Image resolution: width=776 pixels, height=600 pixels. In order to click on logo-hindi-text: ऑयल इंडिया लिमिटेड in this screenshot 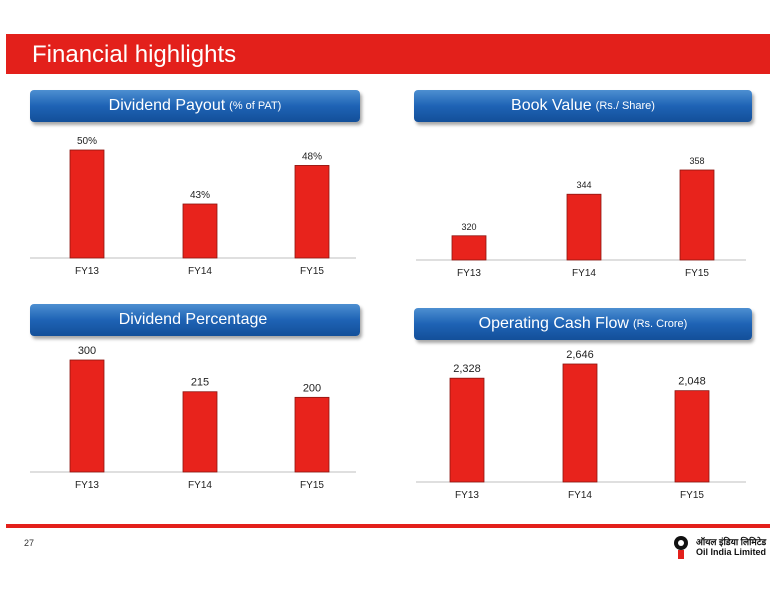, I will do `click(731, 542)`.